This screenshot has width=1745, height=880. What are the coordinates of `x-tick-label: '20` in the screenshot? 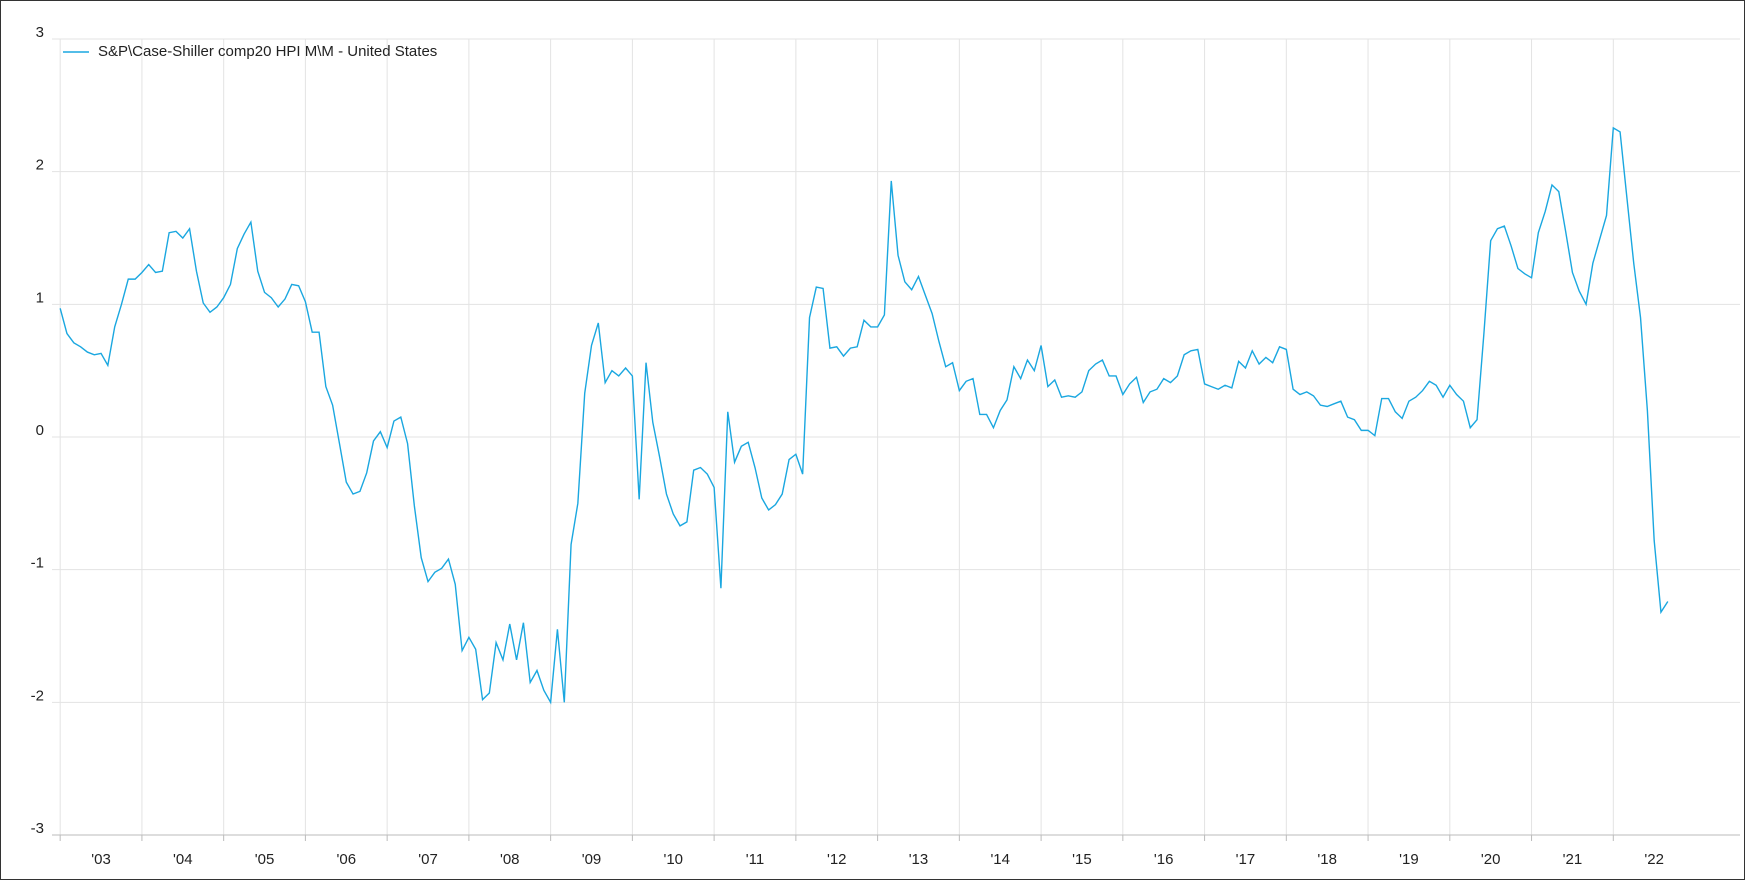 It's located at (1491, 859).